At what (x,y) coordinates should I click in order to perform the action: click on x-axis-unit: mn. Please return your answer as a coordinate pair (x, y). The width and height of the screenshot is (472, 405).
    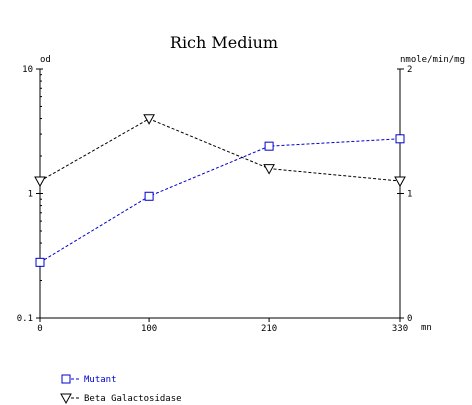
    Looking at the image, I should click on (426, 328).